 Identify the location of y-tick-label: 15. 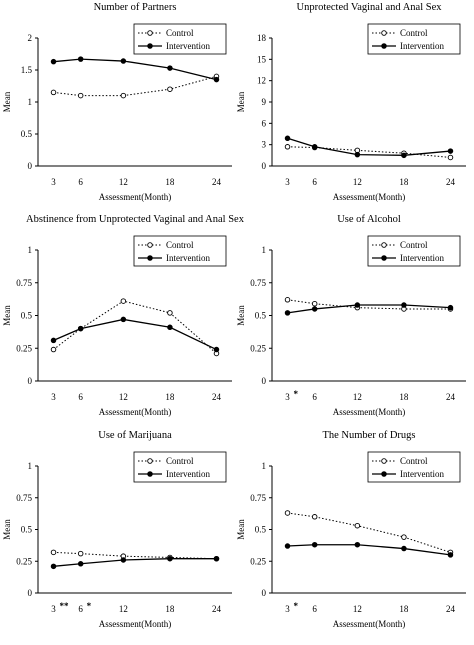
(262, 59).